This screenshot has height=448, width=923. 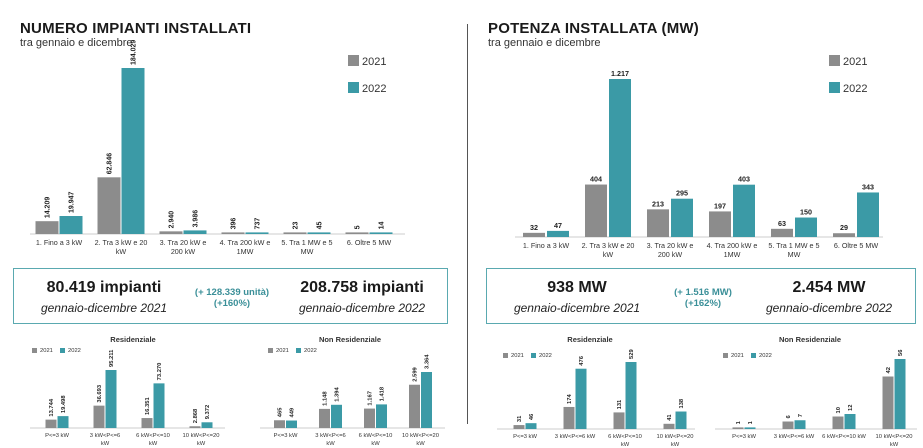 What do you see at coordinates (383, 393) in the screenshot?
I see `data-label-2022-2: 1.418` at bounding box center [383, 393].